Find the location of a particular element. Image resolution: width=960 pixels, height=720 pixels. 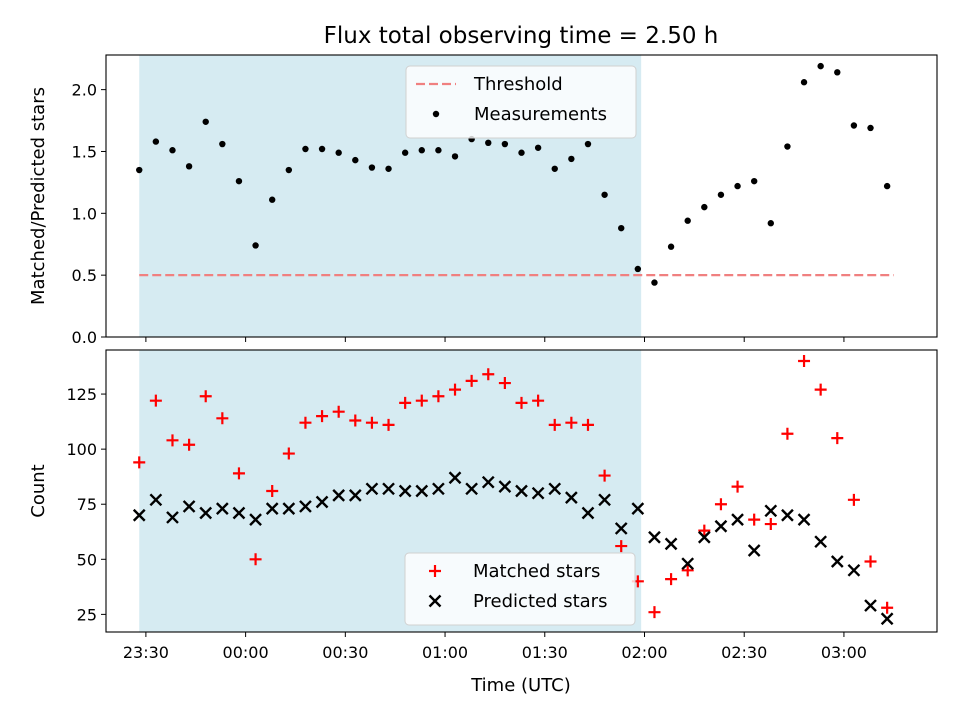

legend: Matched stars Predicted stars is located at coordinates (520, 589).